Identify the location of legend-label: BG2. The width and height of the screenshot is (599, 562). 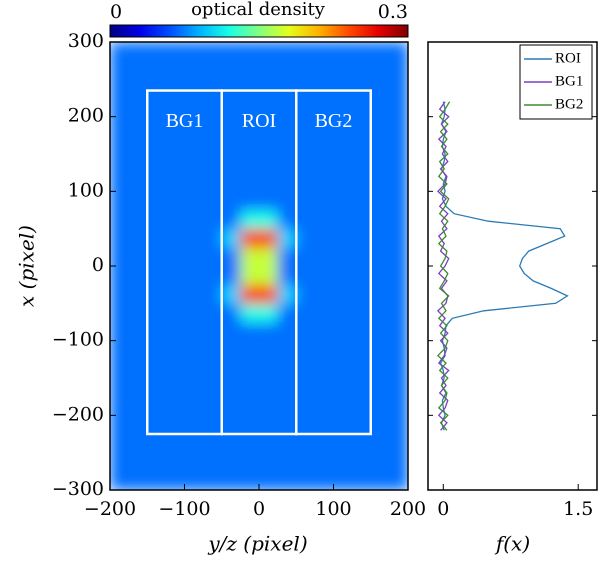
(569, 104).